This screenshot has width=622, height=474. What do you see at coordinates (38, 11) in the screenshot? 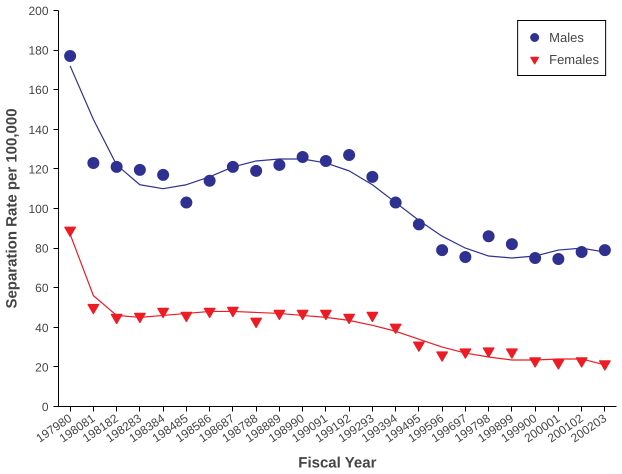
I see `y-tick-label: 200` at bounding box center [38, 11].